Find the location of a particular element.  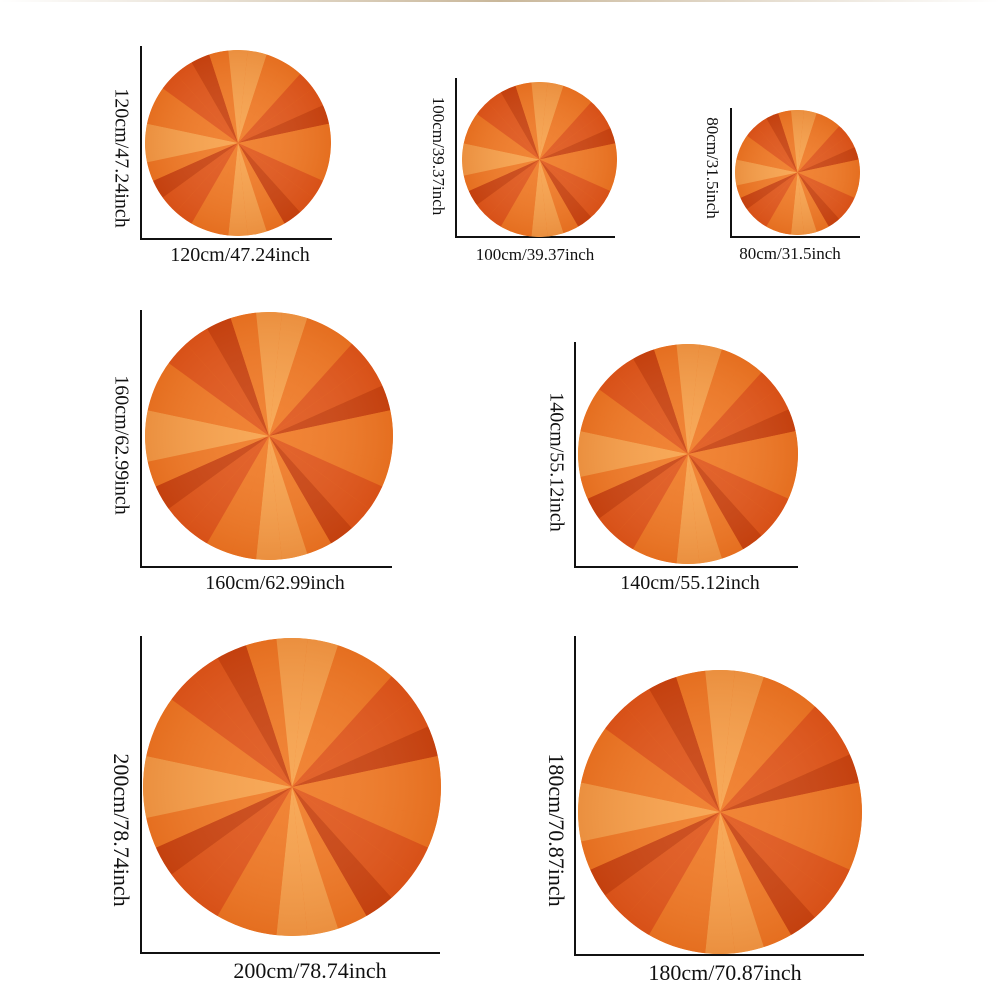

width-label: 80cm/31.5inch is located at coordinates (790, 253).